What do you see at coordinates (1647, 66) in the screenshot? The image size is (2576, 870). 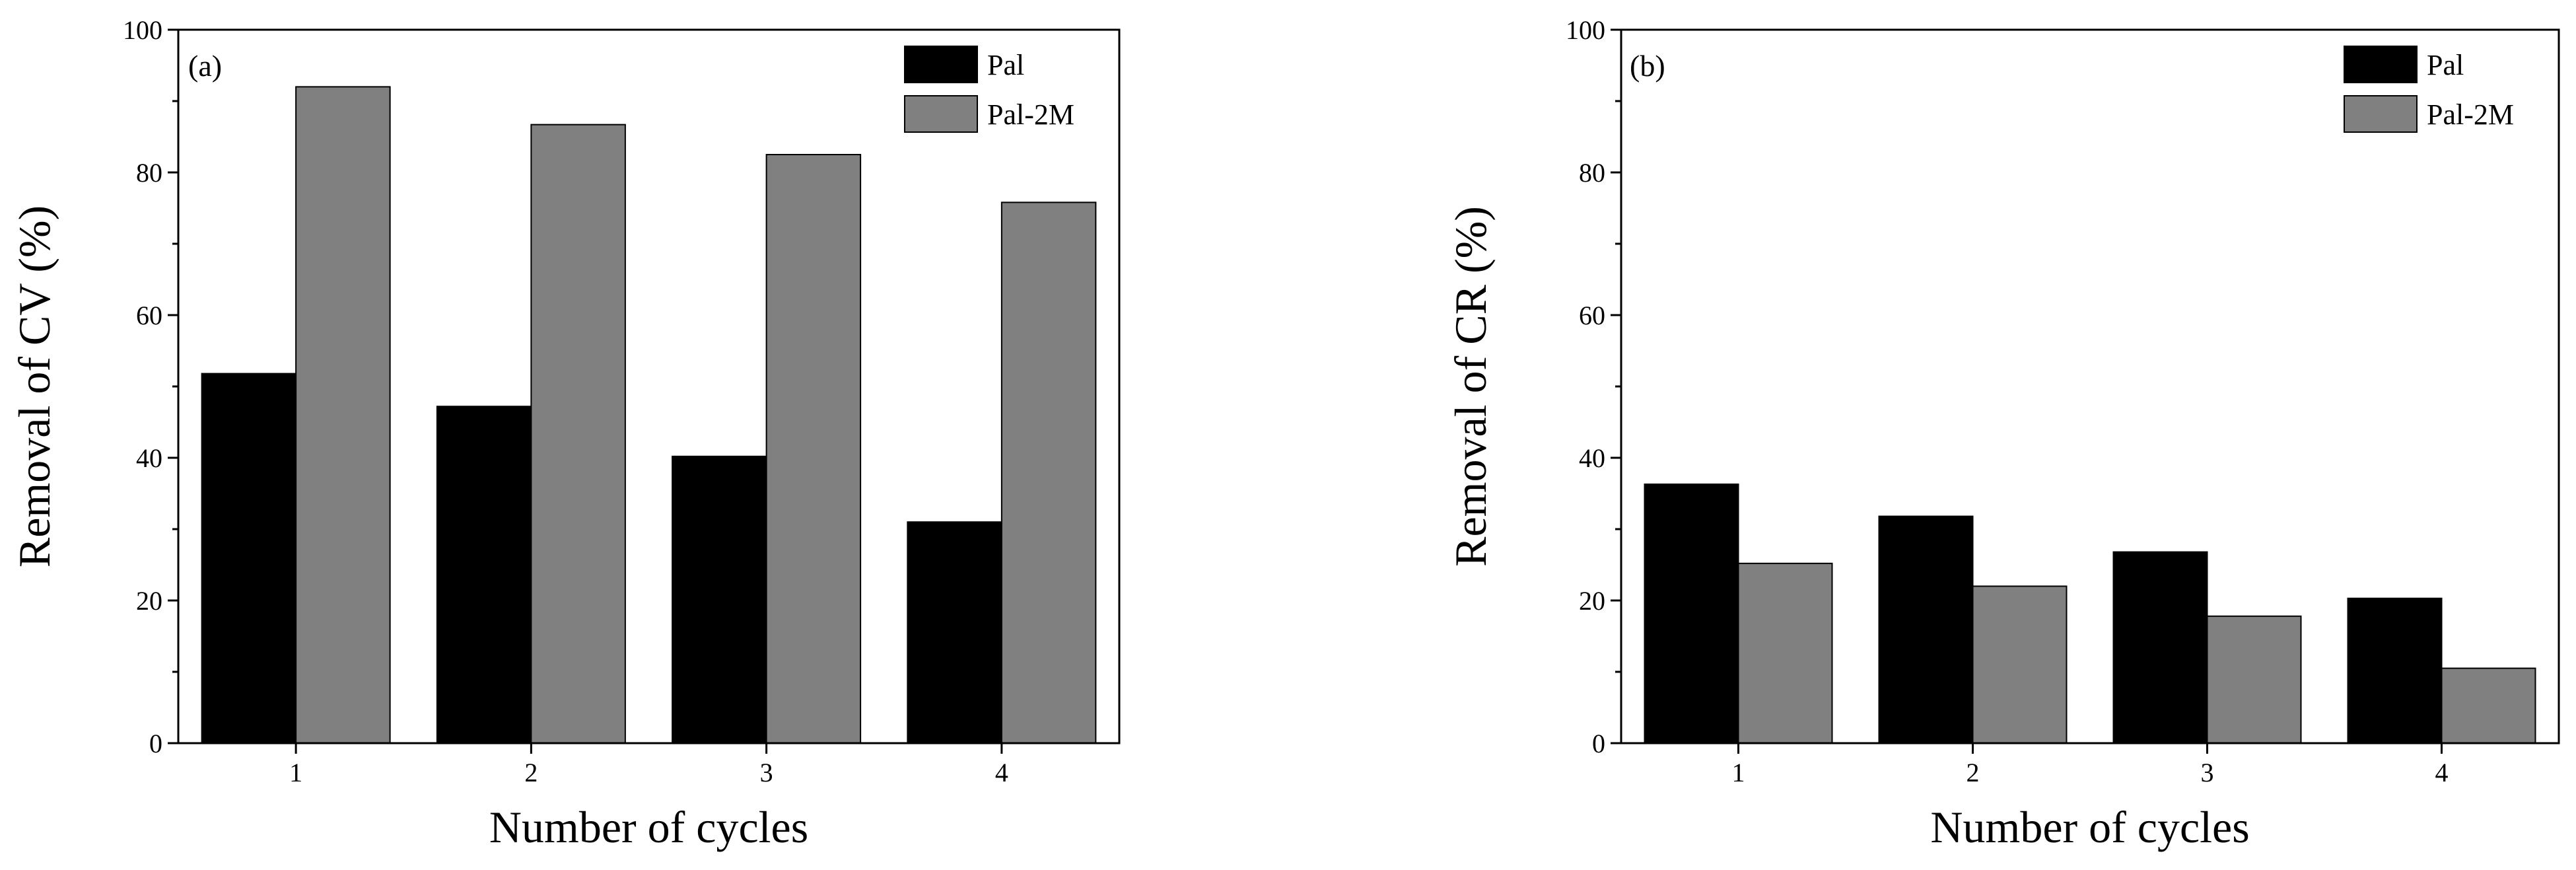 I see `panel-label: (b)` at bounding box center [1647, 66].